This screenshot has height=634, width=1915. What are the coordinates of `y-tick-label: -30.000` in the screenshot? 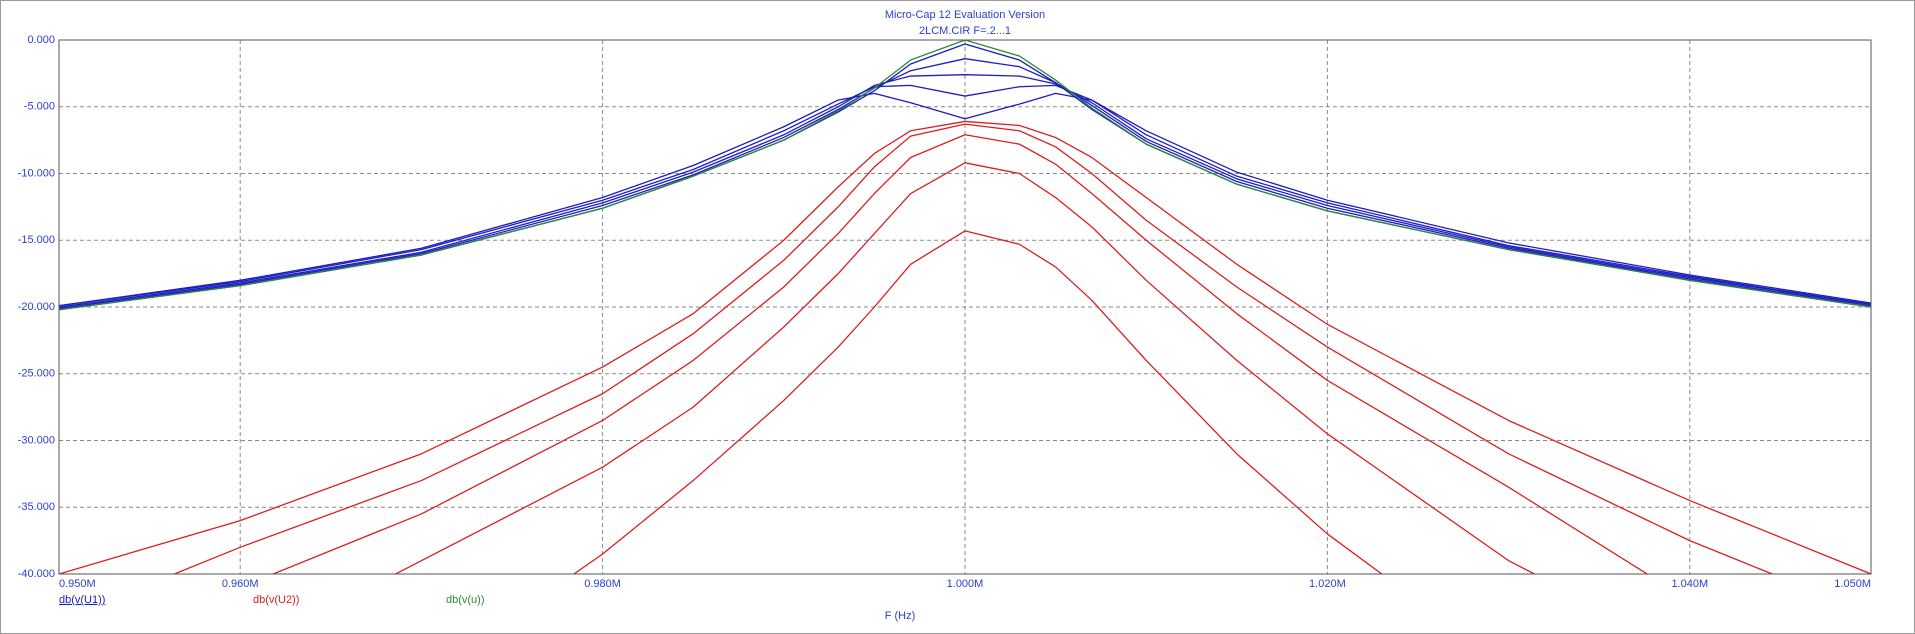 It's located at (36, 440).